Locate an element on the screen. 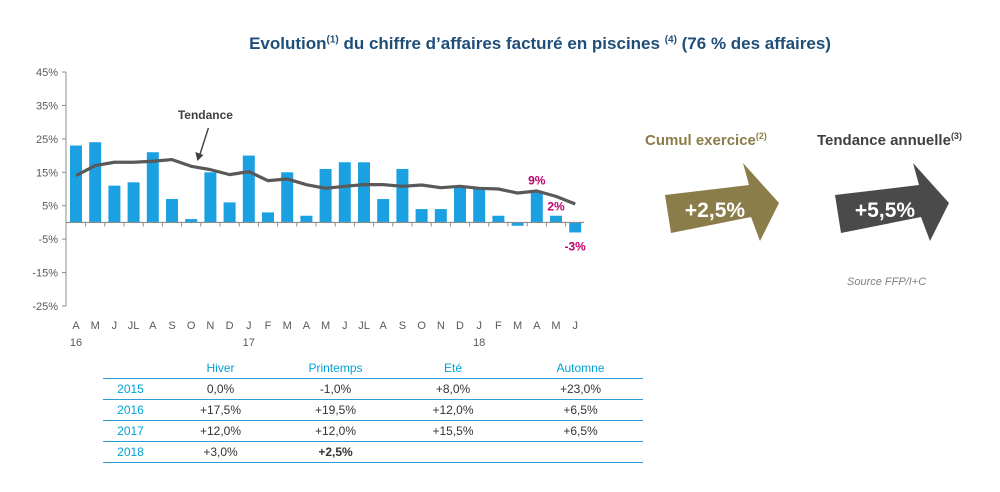  cumul-exercice-label: Cumul exercice(2) is located at coordinates (706, 140).